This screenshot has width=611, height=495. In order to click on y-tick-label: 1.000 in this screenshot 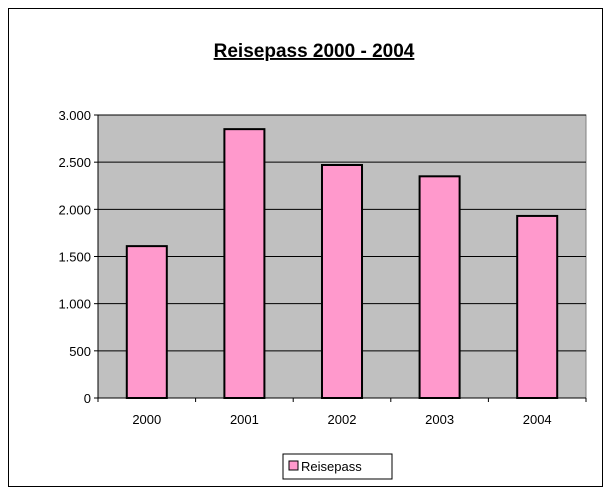, I will do `click(74, 304)`.